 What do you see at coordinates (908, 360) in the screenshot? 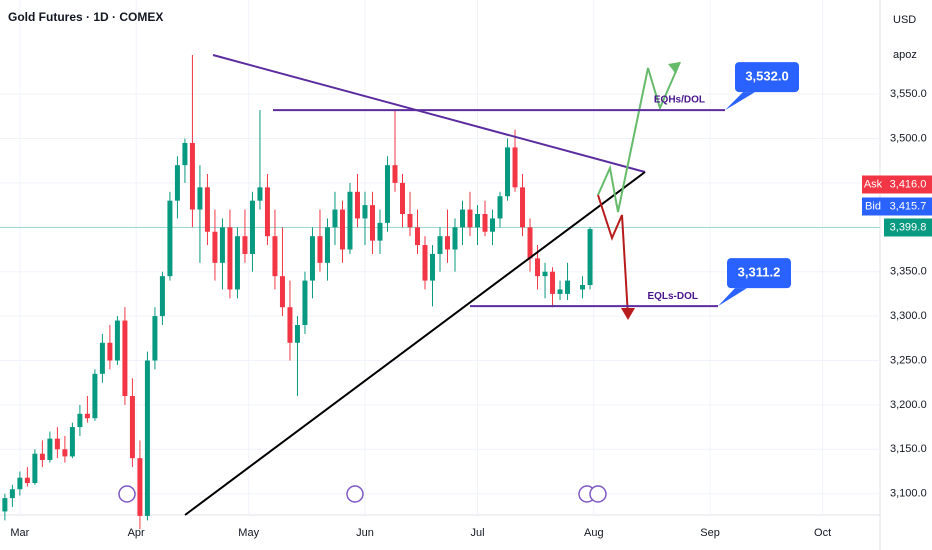
I see `y-tick-label: 3,250.0` at bounding box center [908, 360].